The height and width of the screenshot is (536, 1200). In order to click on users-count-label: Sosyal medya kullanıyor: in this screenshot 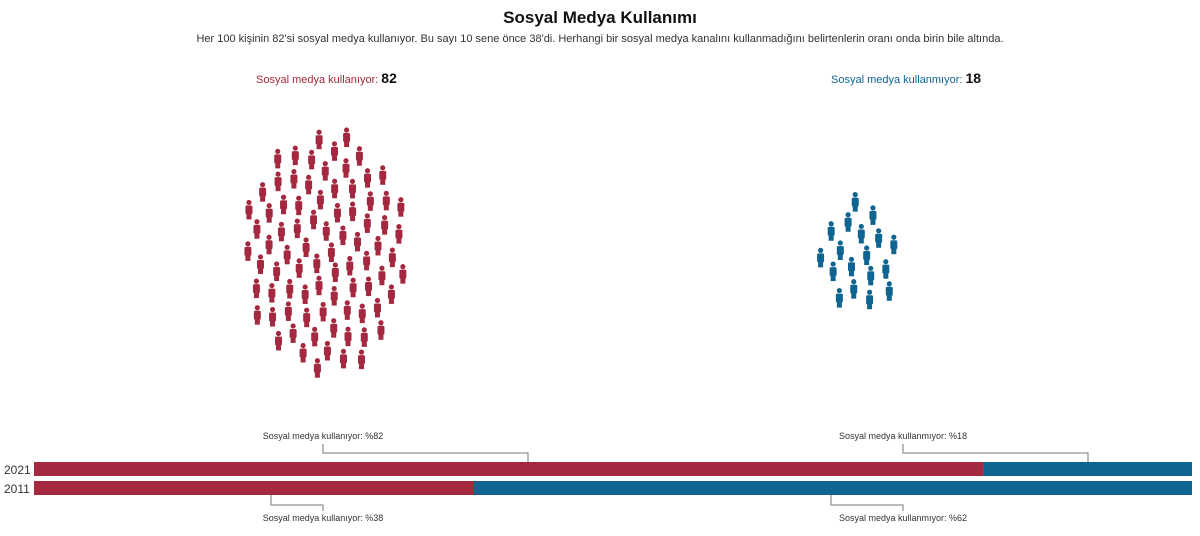, I will do `click(317, 80)`.